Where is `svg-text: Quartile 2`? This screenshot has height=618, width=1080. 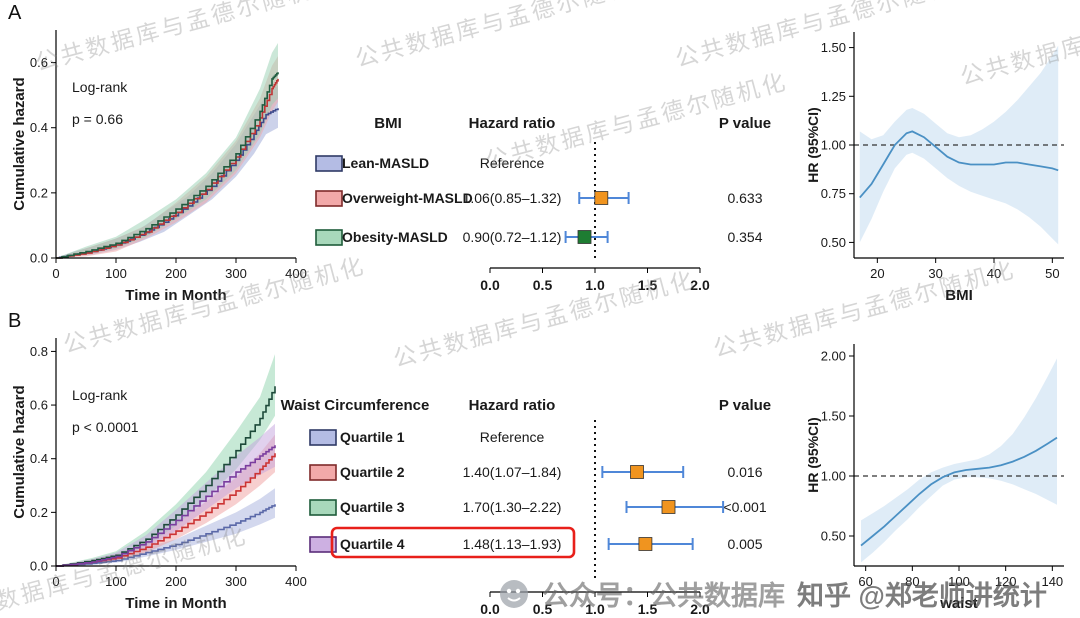
svg-text: Quartile 2 is located at coordinates (372, 472).